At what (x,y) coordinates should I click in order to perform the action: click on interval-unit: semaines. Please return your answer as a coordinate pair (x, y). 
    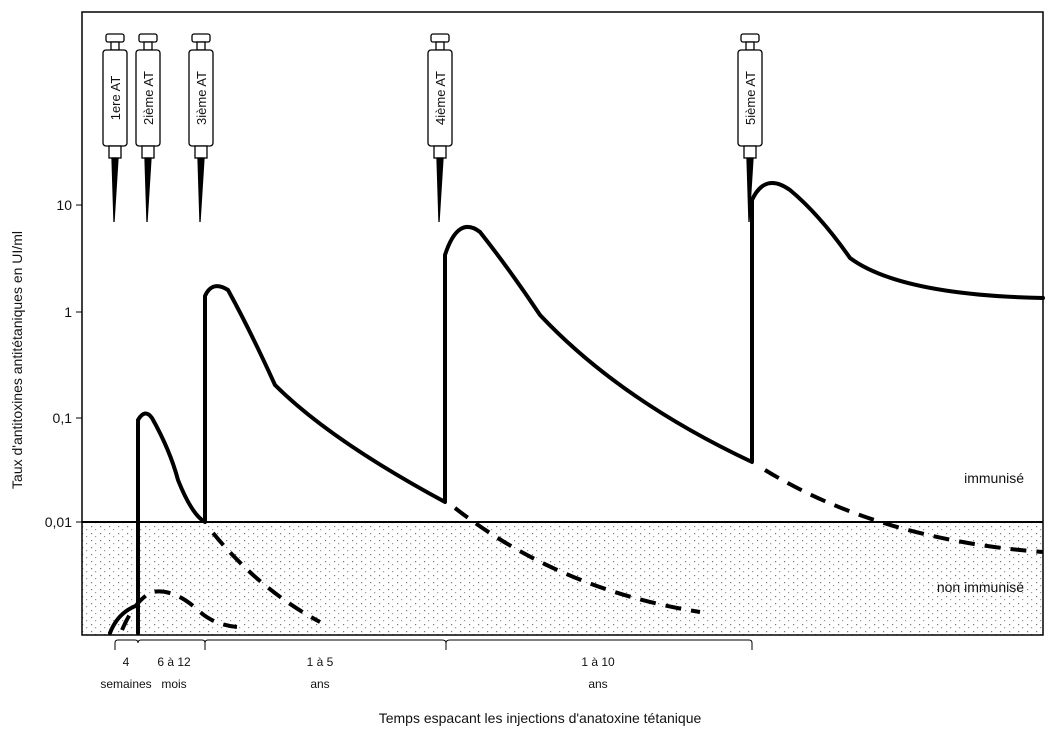
    Looking at the image, I should click on (125, 684).